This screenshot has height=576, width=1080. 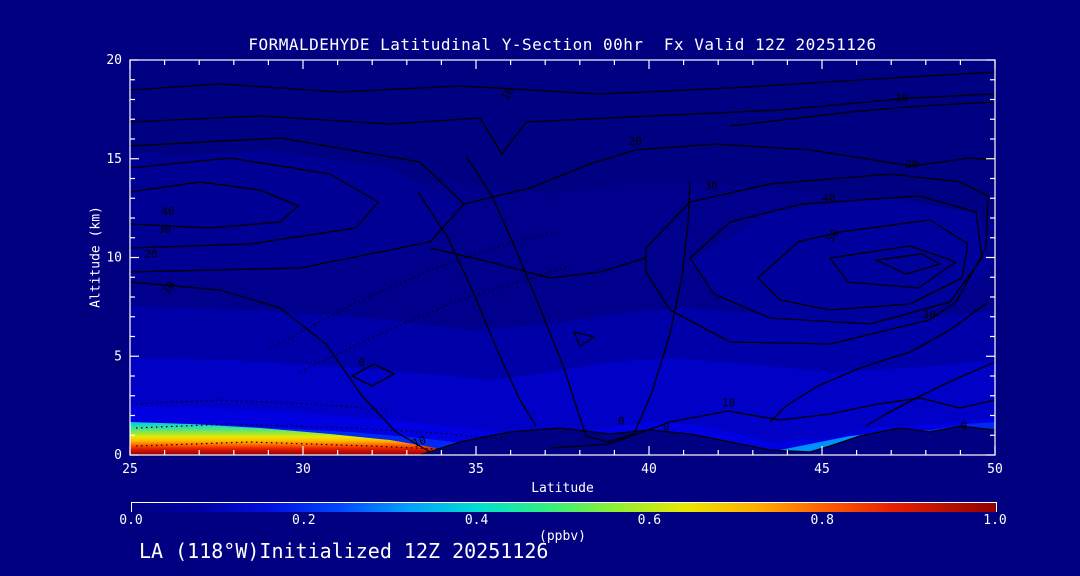 What do you see at coordinates (833, 236) in the screenshot?
I see `contour-label: 50` at bounding box center [833, 236].